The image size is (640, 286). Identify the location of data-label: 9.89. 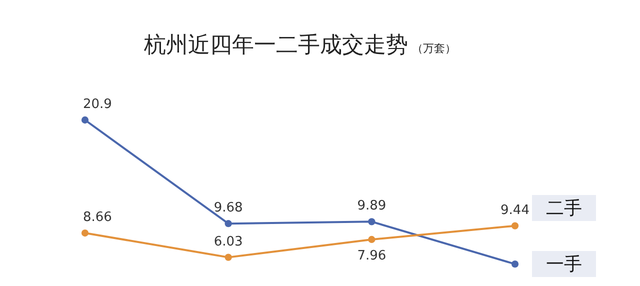
(371, 206).